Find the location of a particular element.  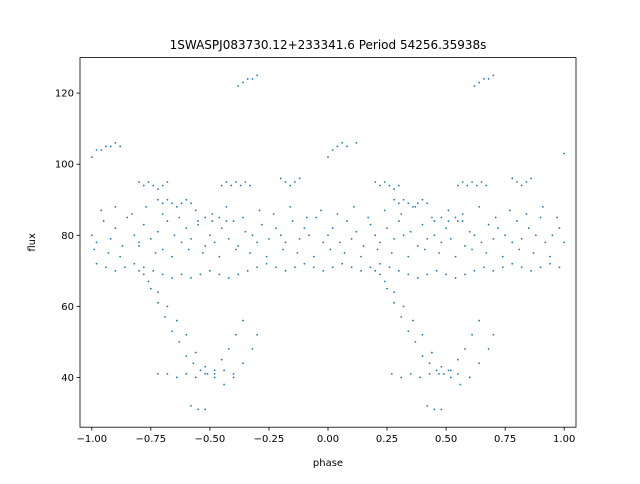

x-tick-label: −0.25 is located at coordinates (269, 439).